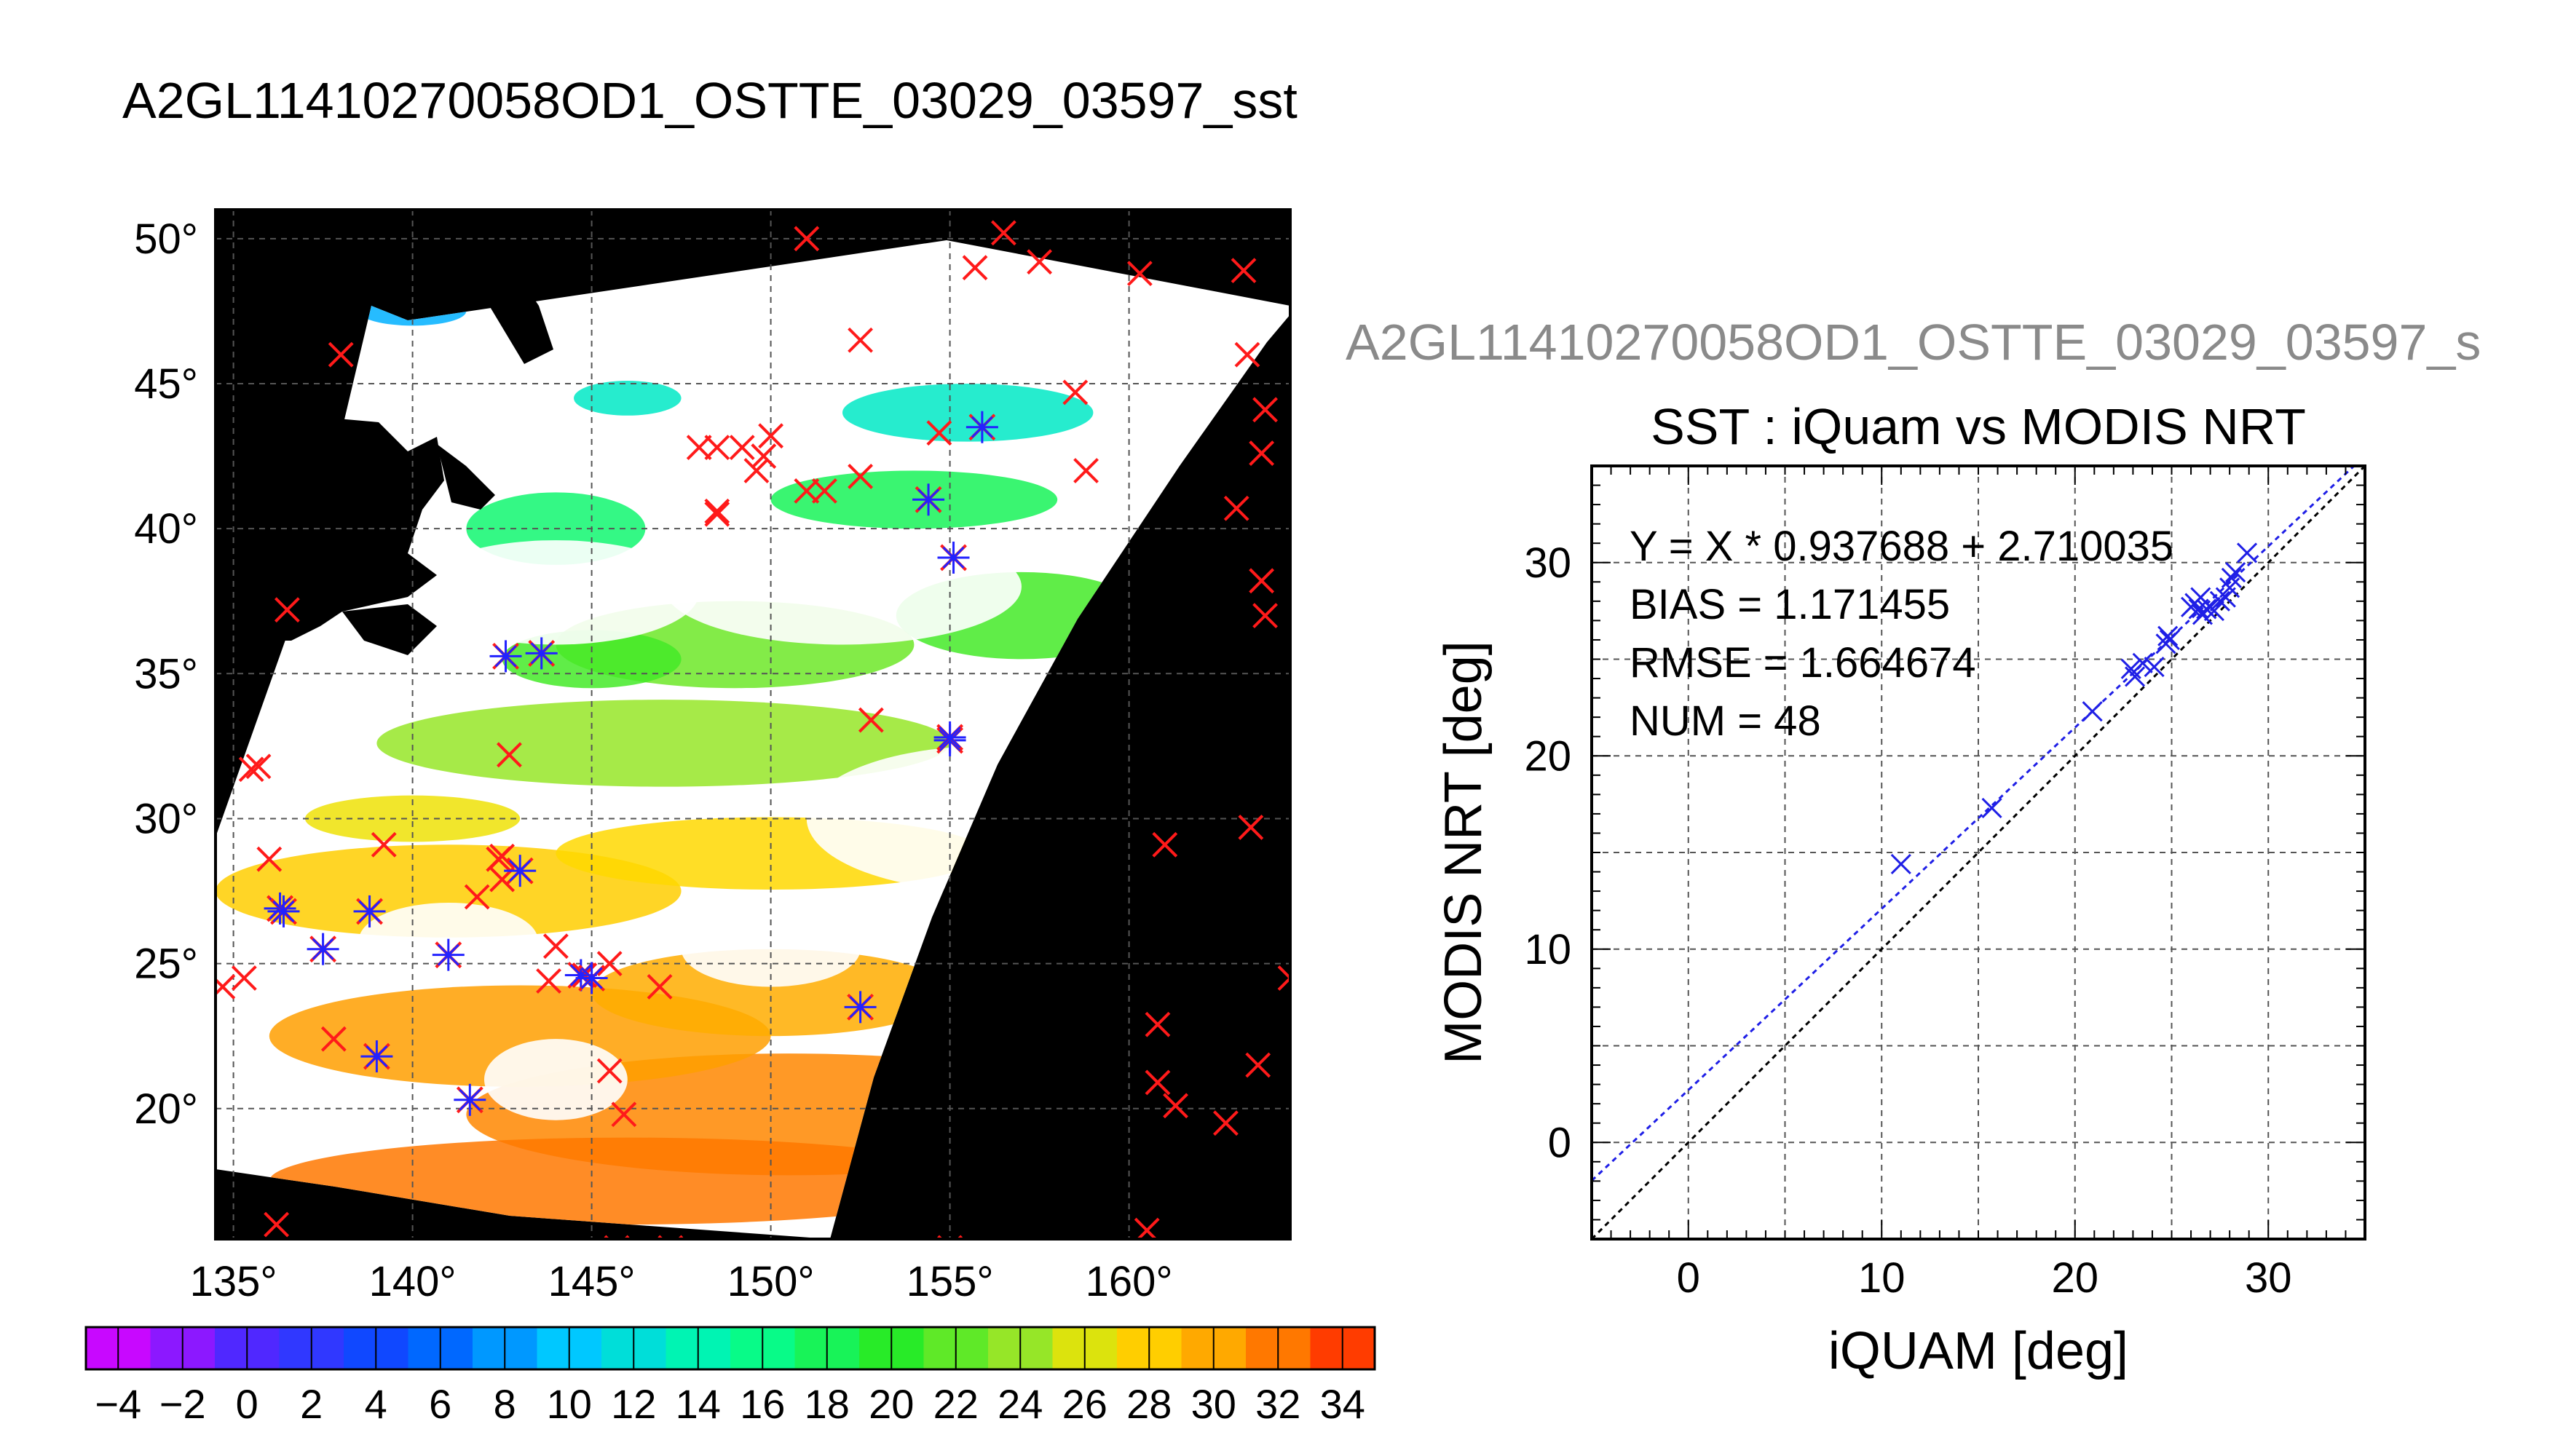 The height and width of the screenshot is (1456, 2555). What do you see at coordinates (730, 1404) in the screenshot?
I see `colorbar-tick-labels: −4 −2 0 2 4 6 8 10 12 14 16 18 20 22 24 26 28 30 32 34` at bounding box center [730, 1404].